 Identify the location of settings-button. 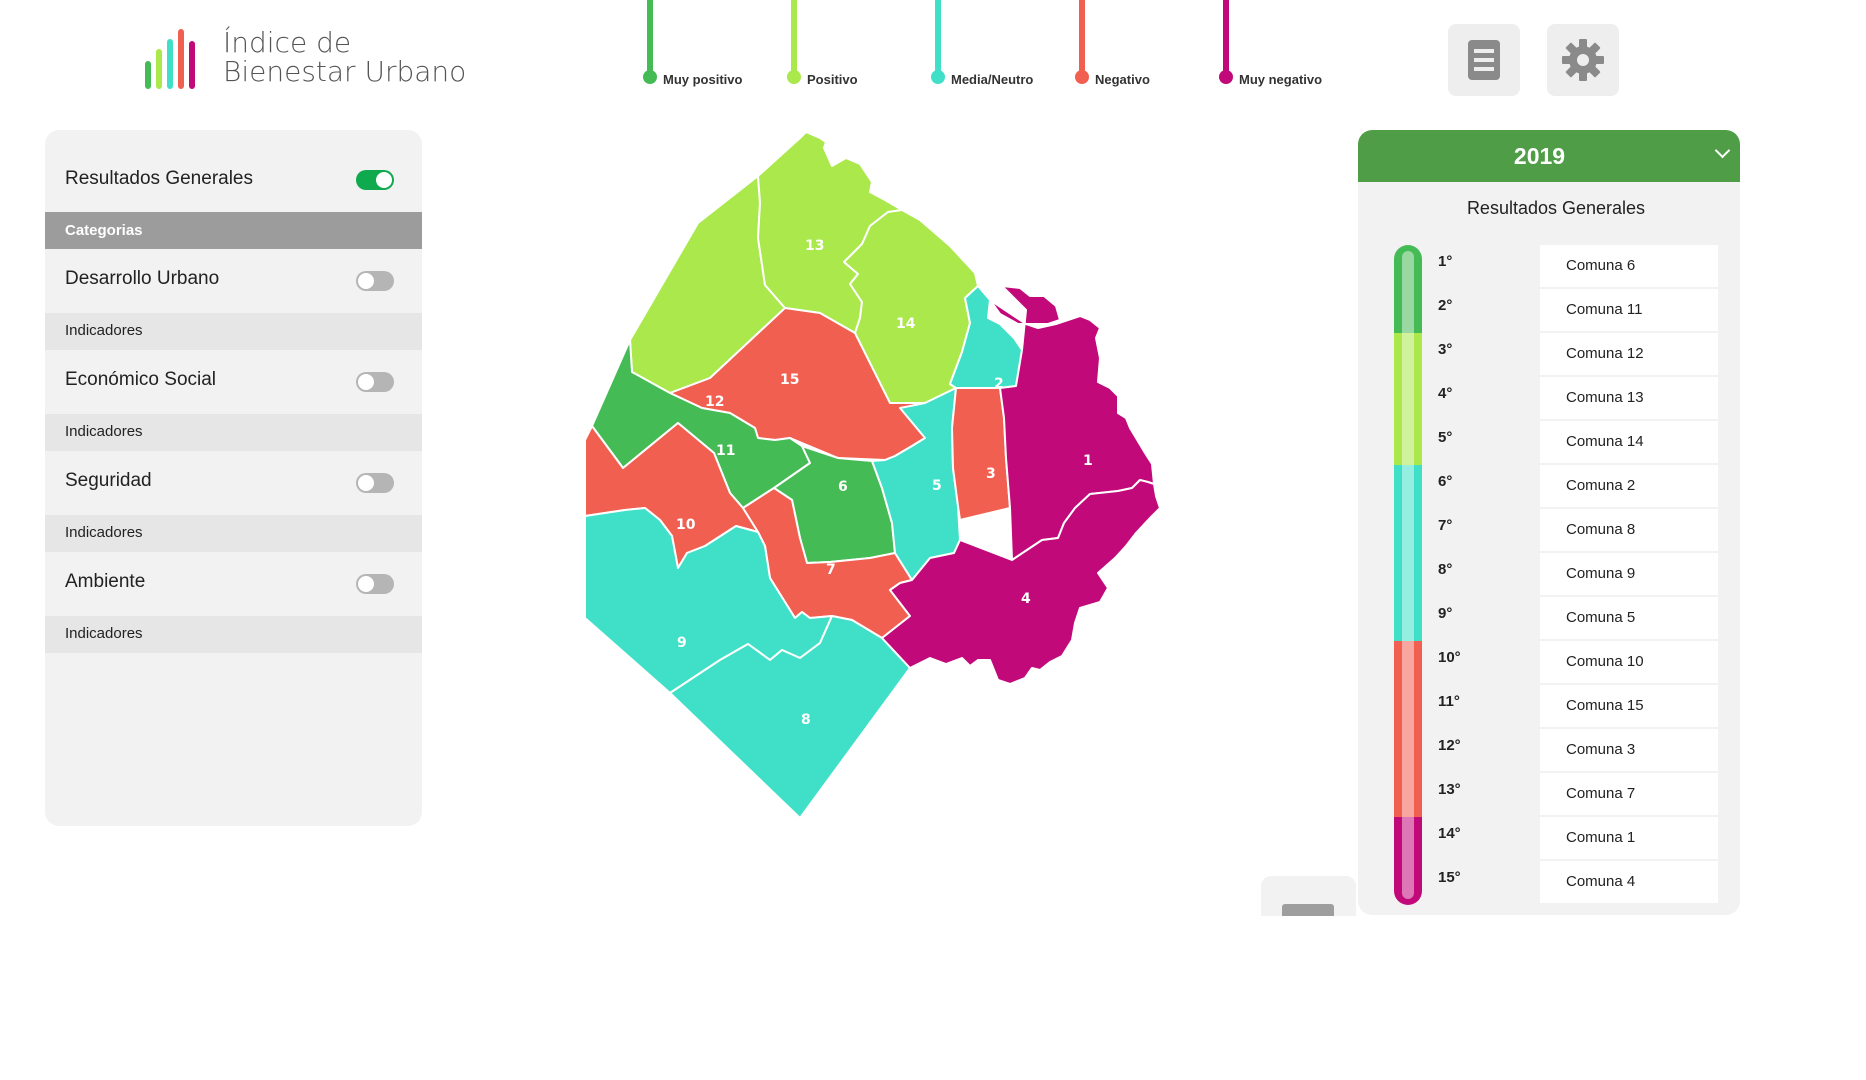
(1583, 60).